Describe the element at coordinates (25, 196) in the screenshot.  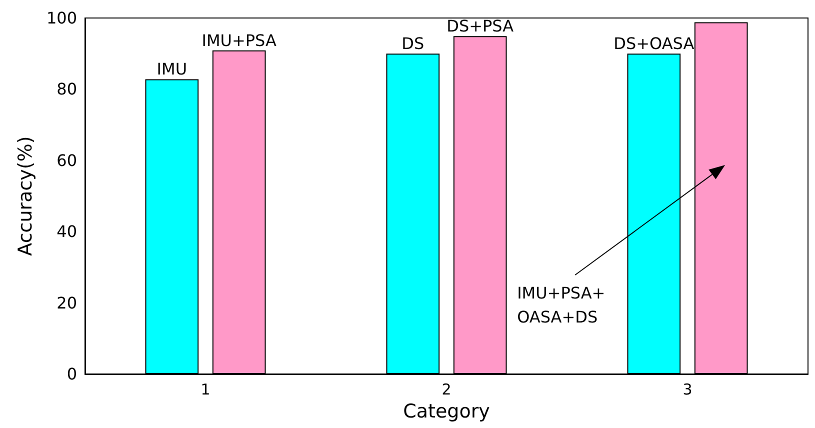
I see `y-axis-title: Accuracy(%)` at that location.